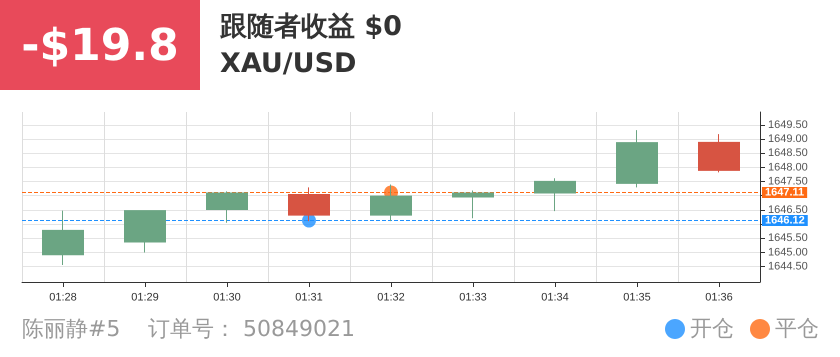 This screenshot has height=357, width=840. What do you see at coordinates (555, 298) in the screenshot?
I see `x-tick-label: 01:34` at bounding box center [555, 298].